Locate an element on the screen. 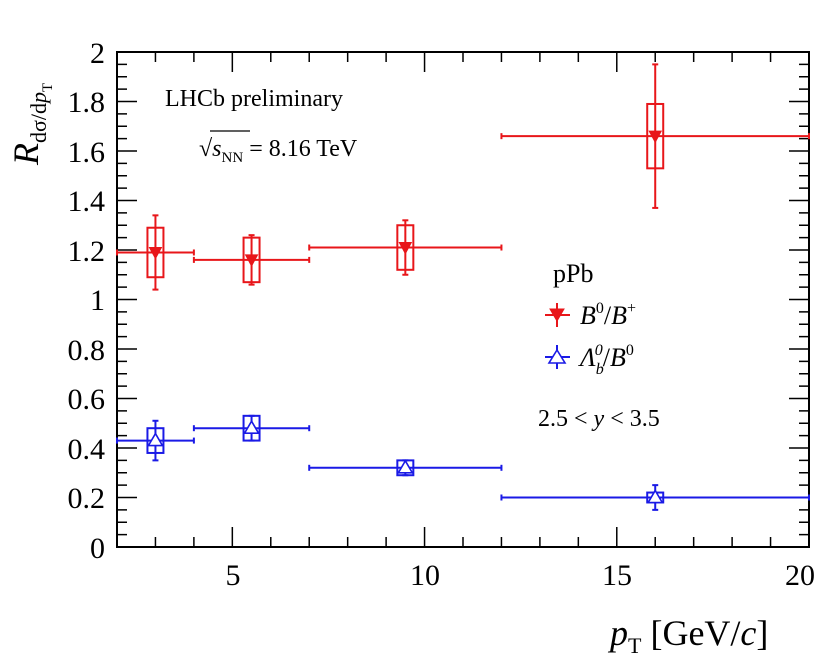 This screenshot has height=659, width=830. y-tick-label: 1 is located at coordinates (97, 300).